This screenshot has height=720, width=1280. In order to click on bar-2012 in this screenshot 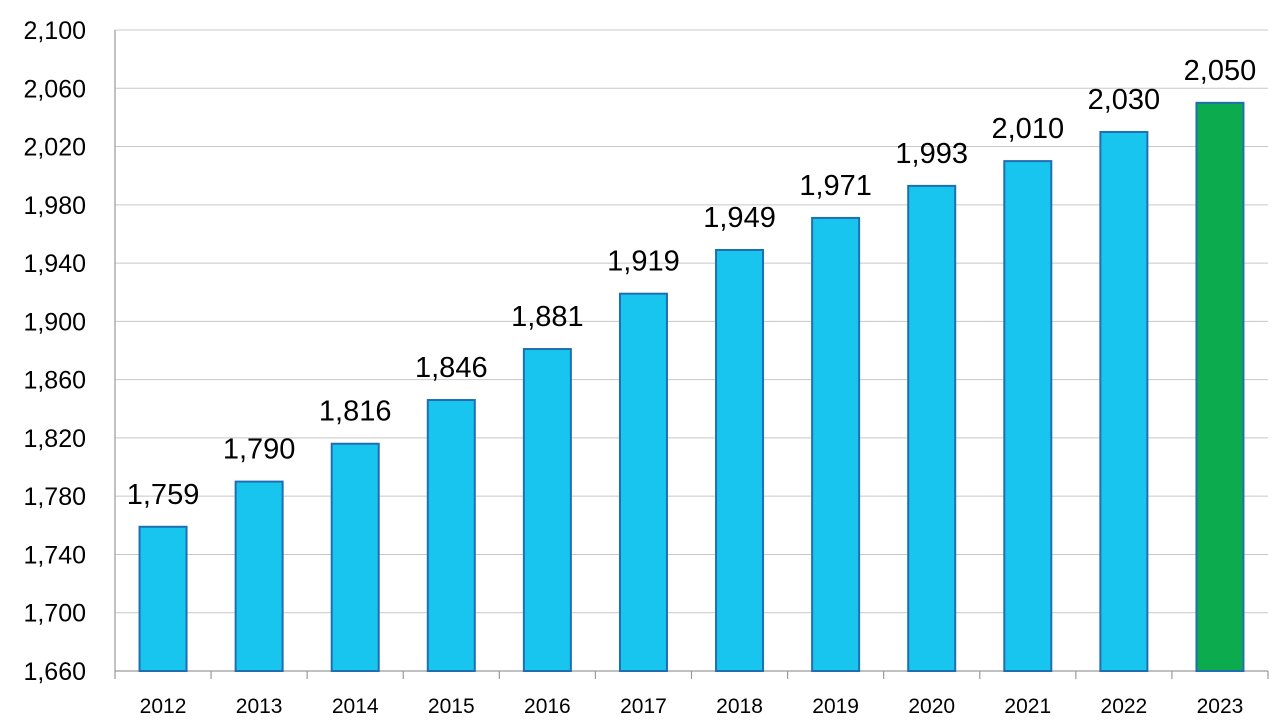, I will do `click(163, 599)`.